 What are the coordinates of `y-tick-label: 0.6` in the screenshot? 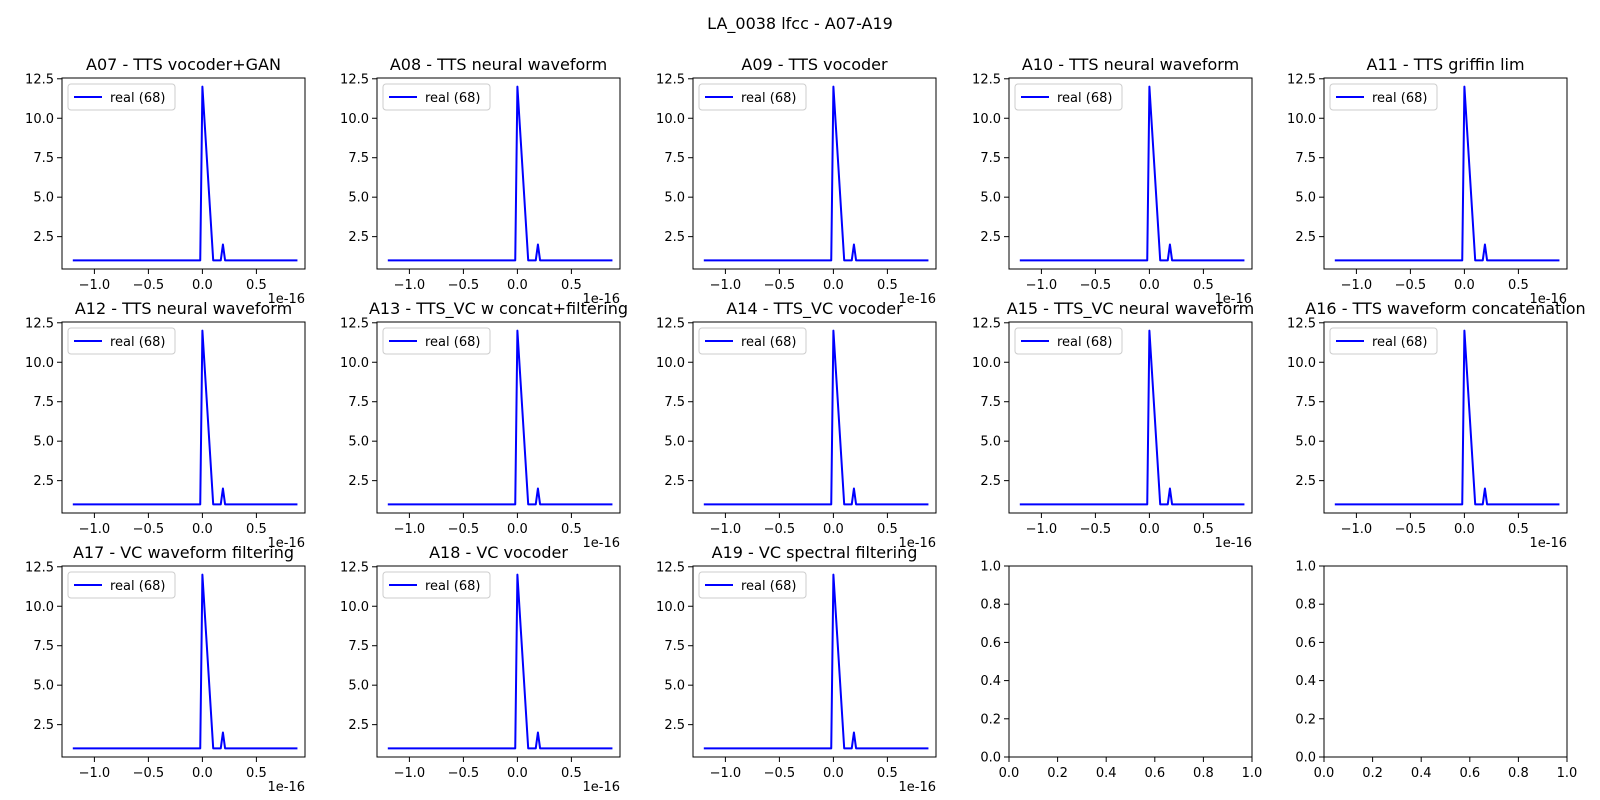 It's located at (1305, 643).